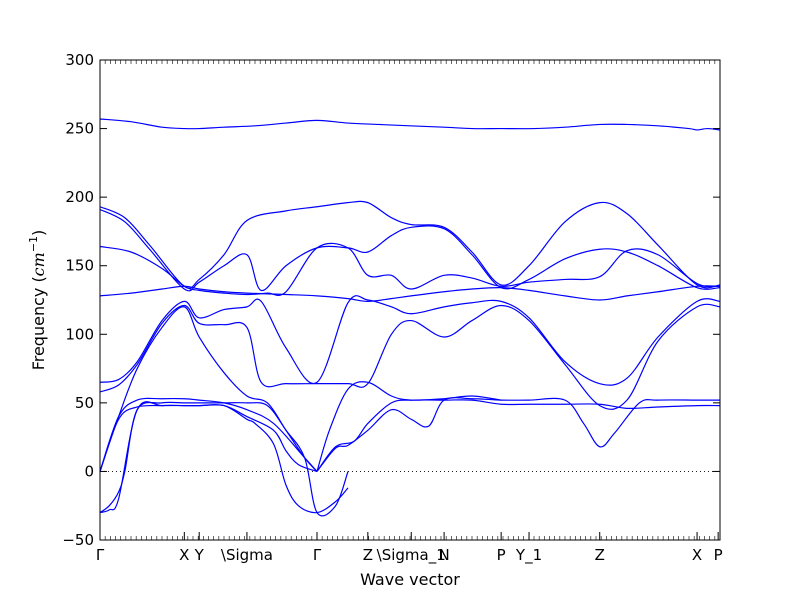  What do you see at coordinates (410, 579) in the screenshot?
I see `x-axis-label: Wave vector` at bounding box center [410, 579].